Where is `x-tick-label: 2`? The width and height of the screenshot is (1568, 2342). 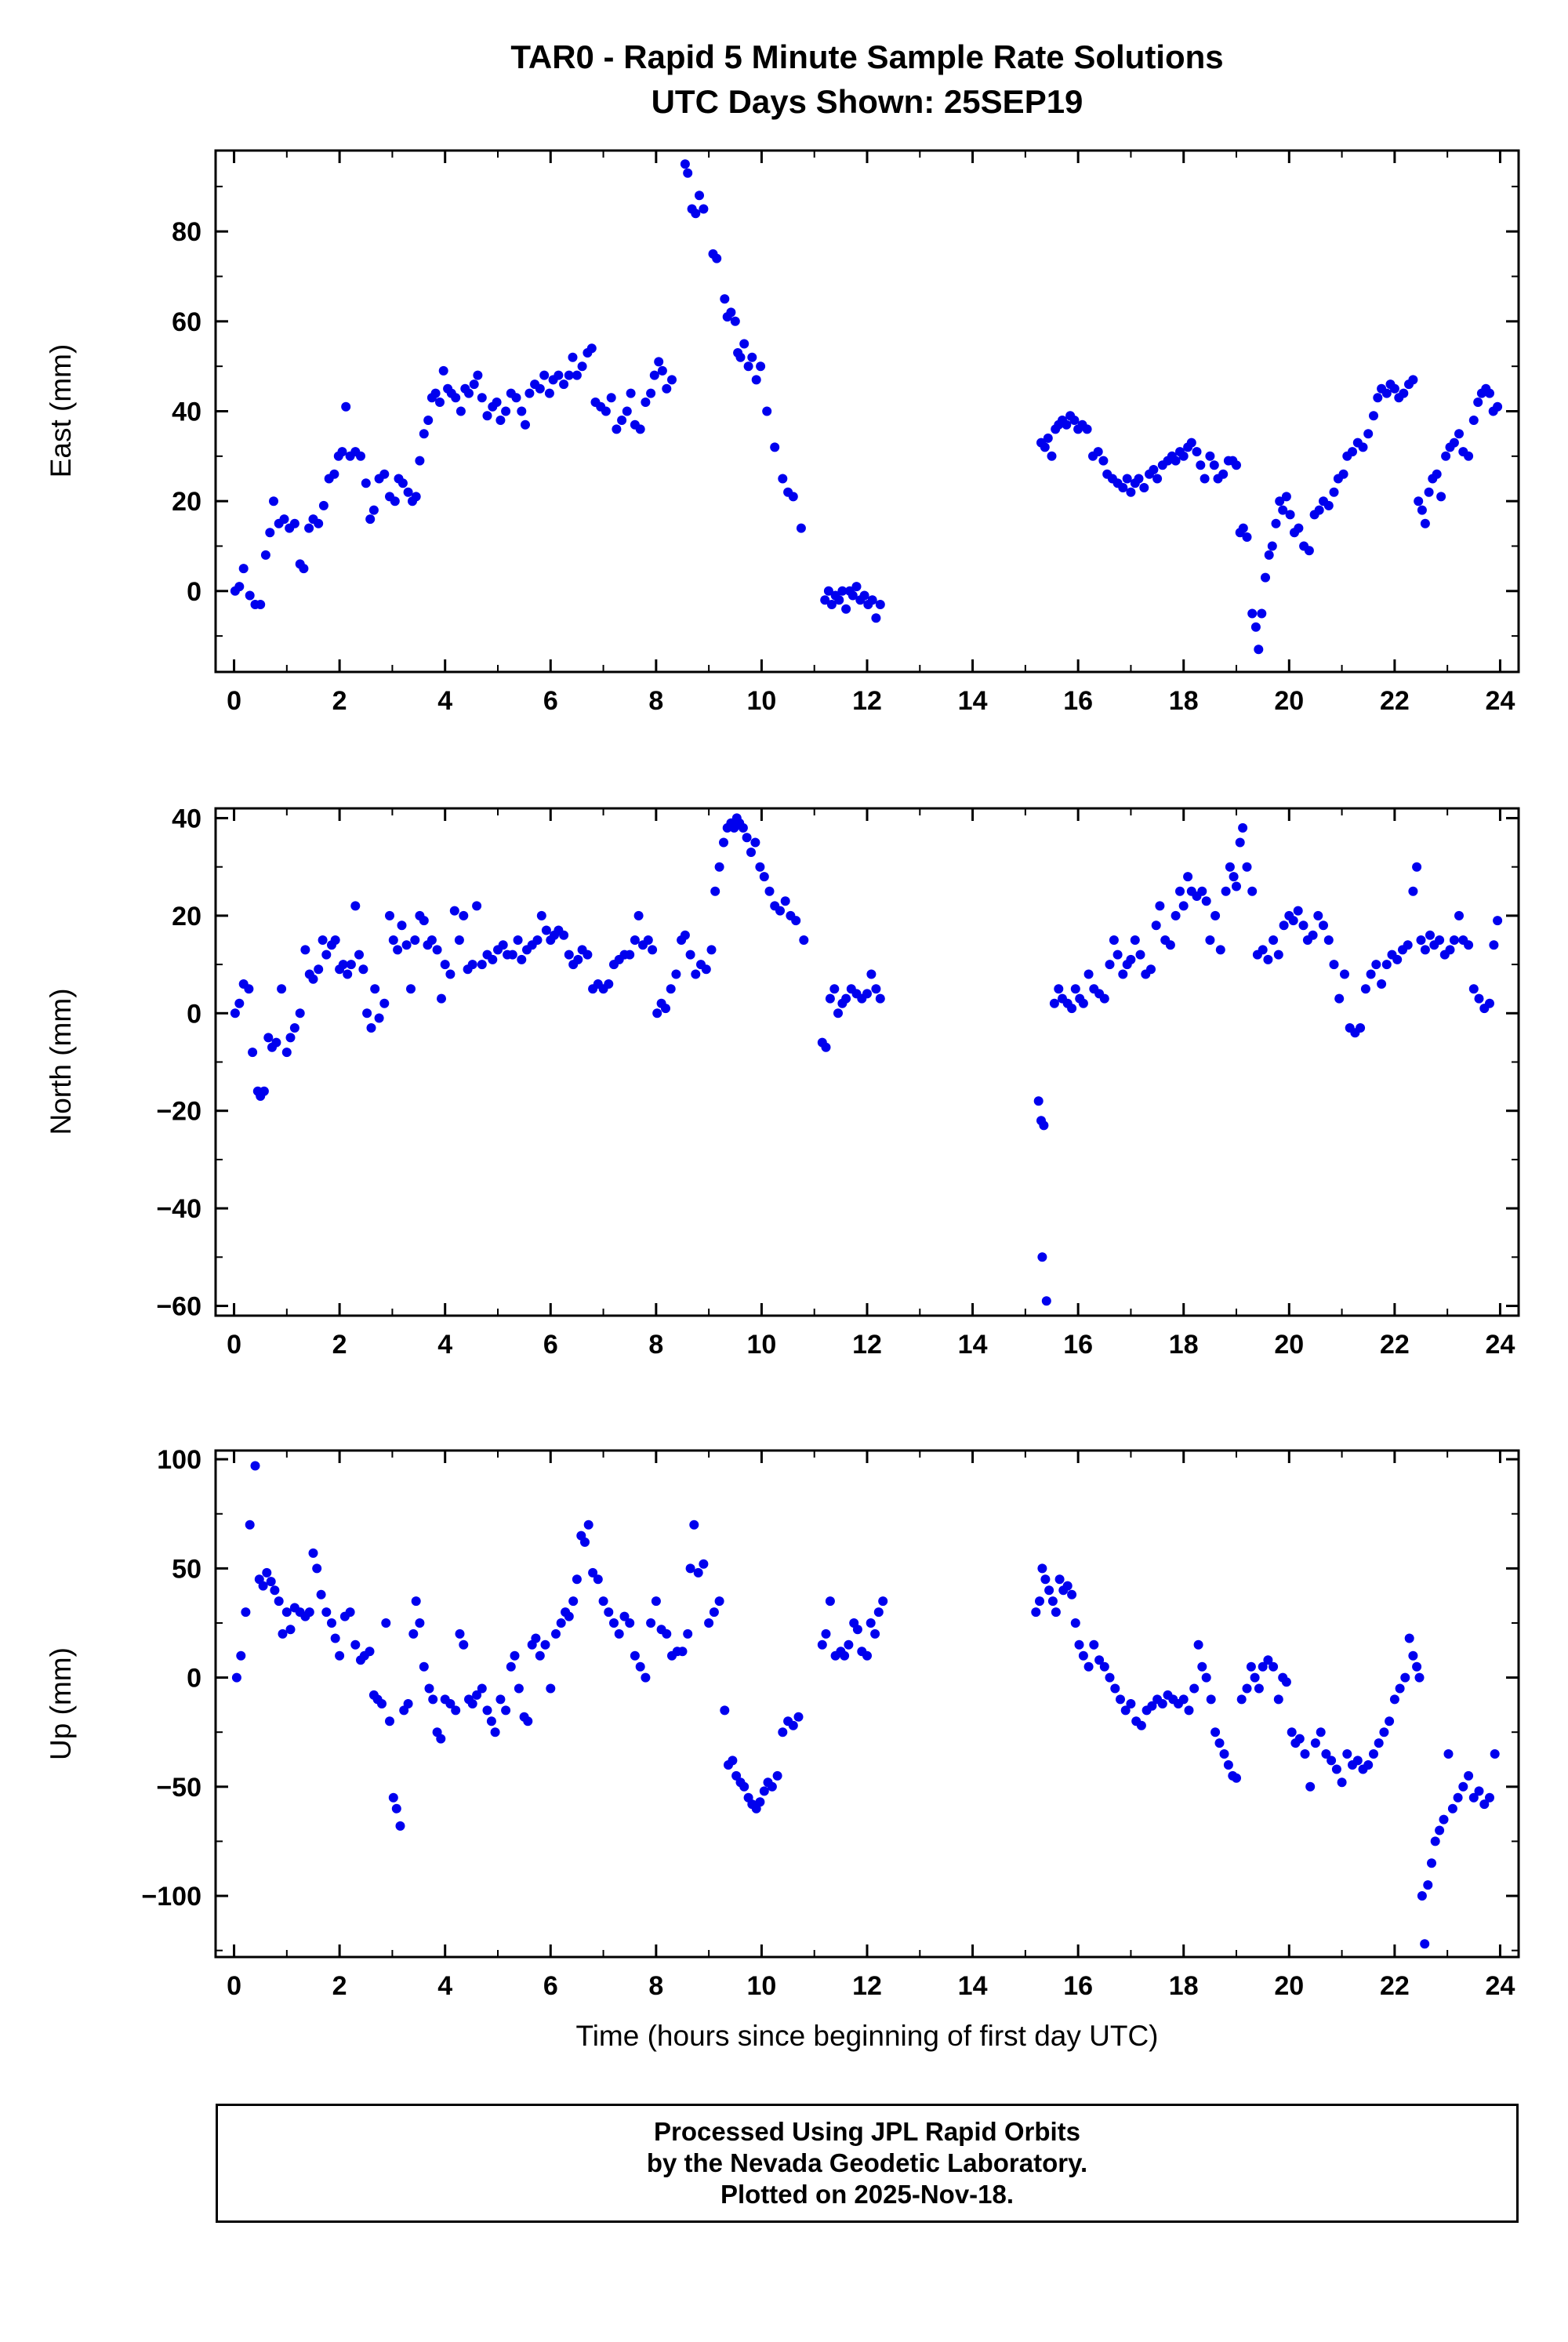 x-tick-label: 2 is located at coordinates (339, 701).